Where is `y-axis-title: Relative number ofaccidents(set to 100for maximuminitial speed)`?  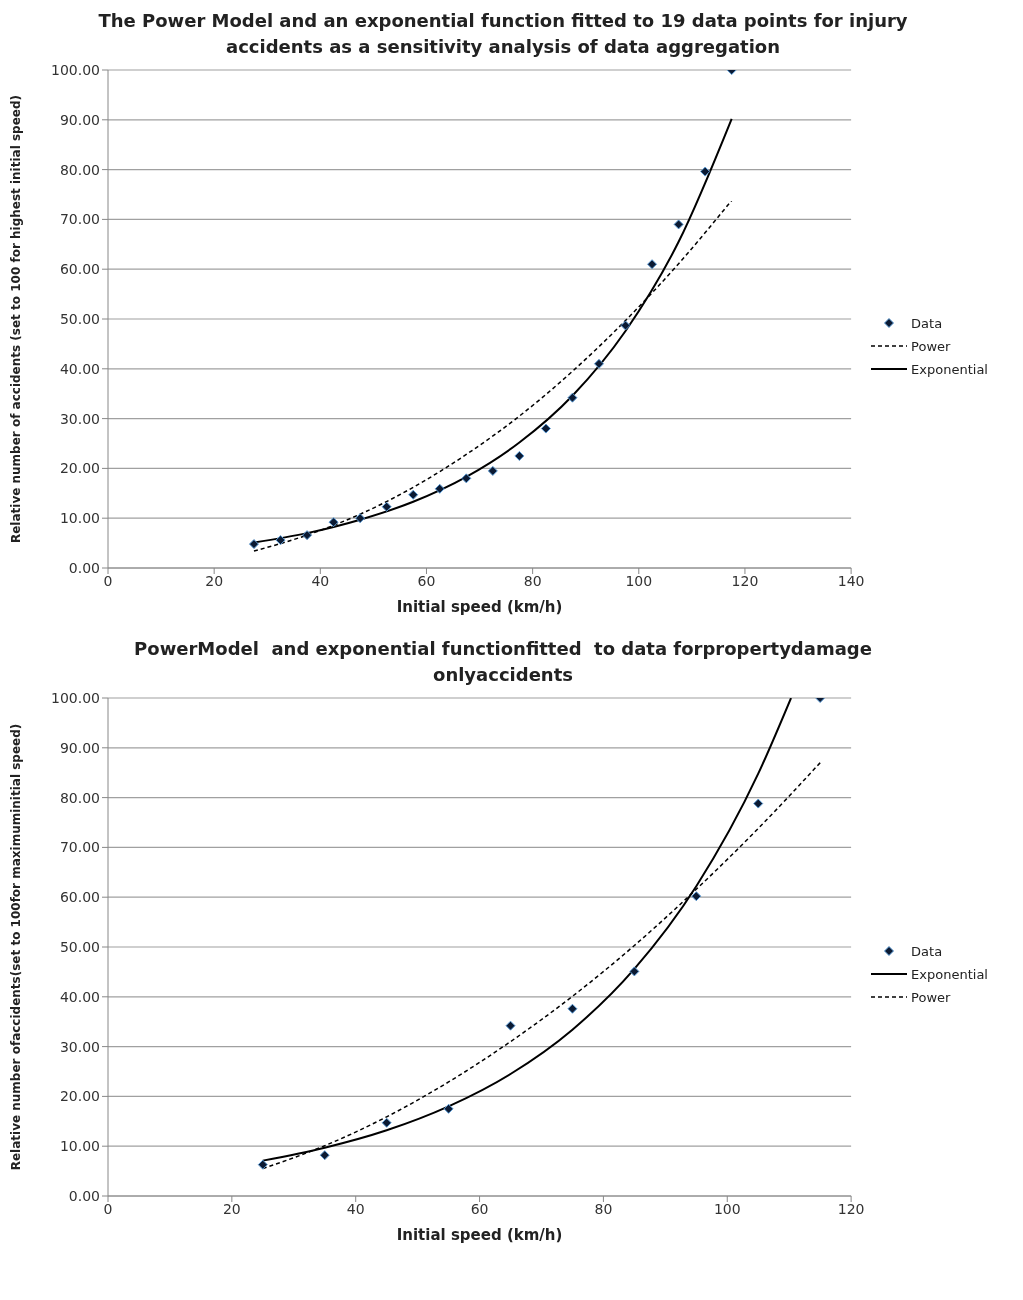 y-axis-title: Relative number ofaccidents(set to 100for maximuminitial speed) is located at coordinates (16, 947).